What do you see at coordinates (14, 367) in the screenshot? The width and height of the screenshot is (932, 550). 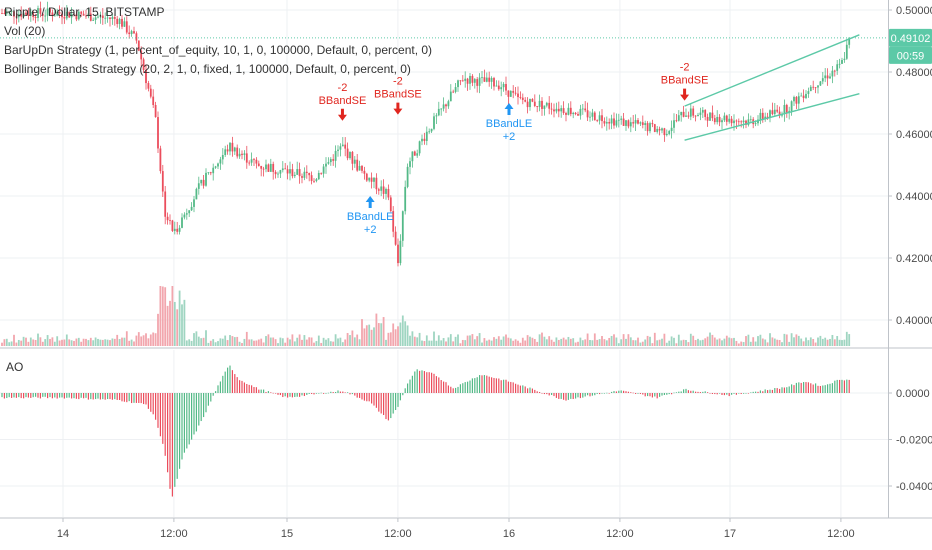 I see `ao-legend: AO` at bounding box center [14, 367].